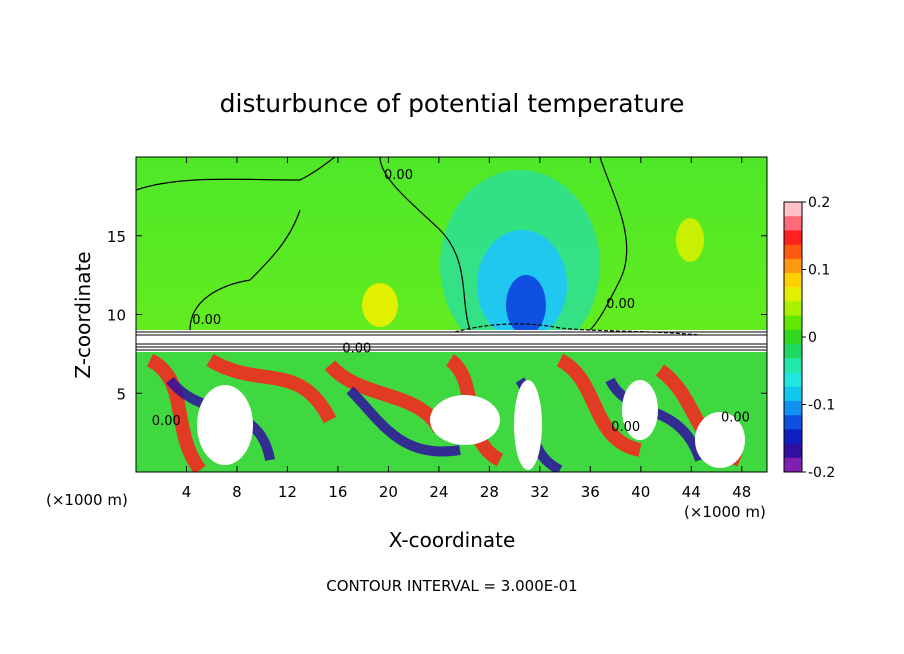 Image resolution: width=904 pixels, height=654 pixels. I want to click on y-tick-label: 15, so click(116, 237).